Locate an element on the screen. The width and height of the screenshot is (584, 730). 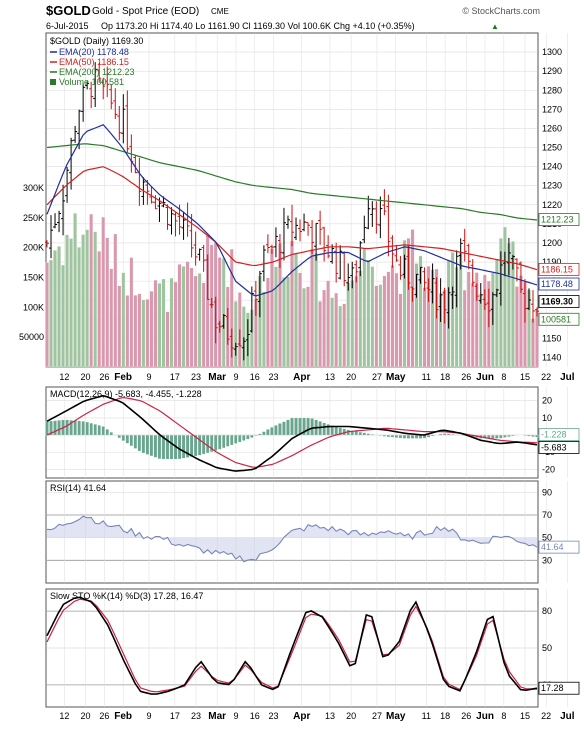
price-x-label: 8 is located at coordinates (503, 377).